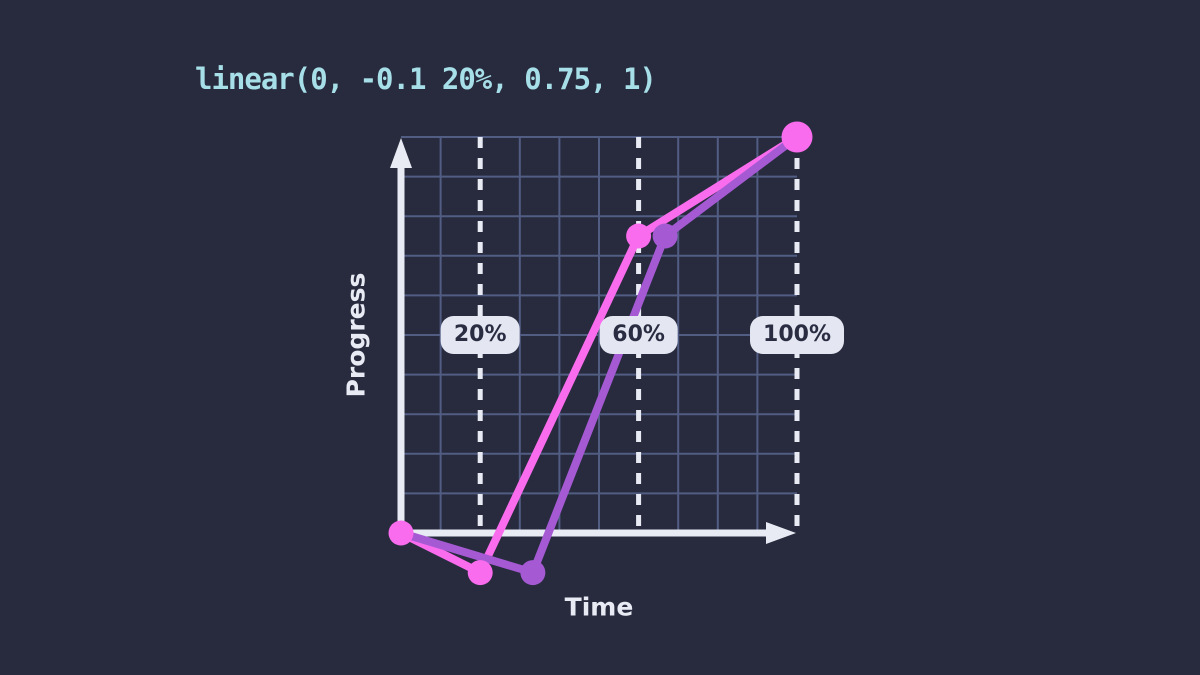 Image resolution: width=1200 pixels, height=675 pixels. Describe the element at coordinates (356, 335) in the screenshot. I see `y-axis-label: Progress` at that location.